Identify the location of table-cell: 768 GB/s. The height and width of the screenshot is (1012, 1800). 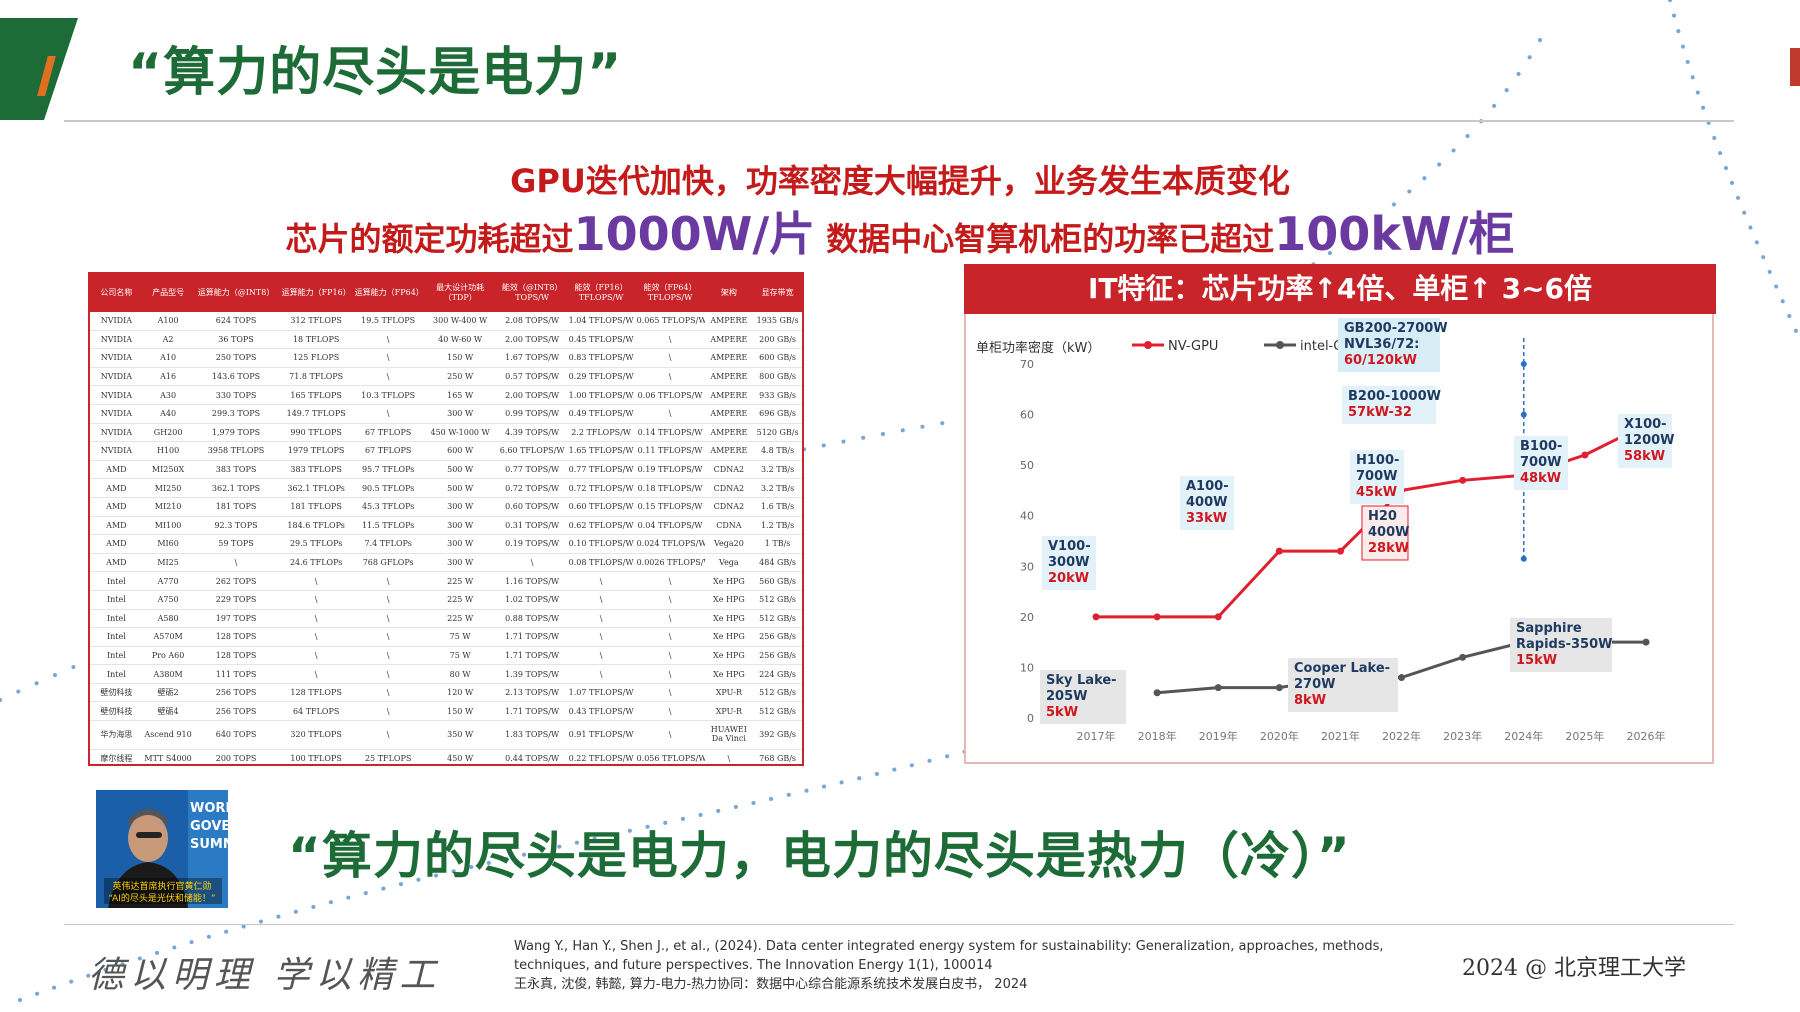
(777, 756).